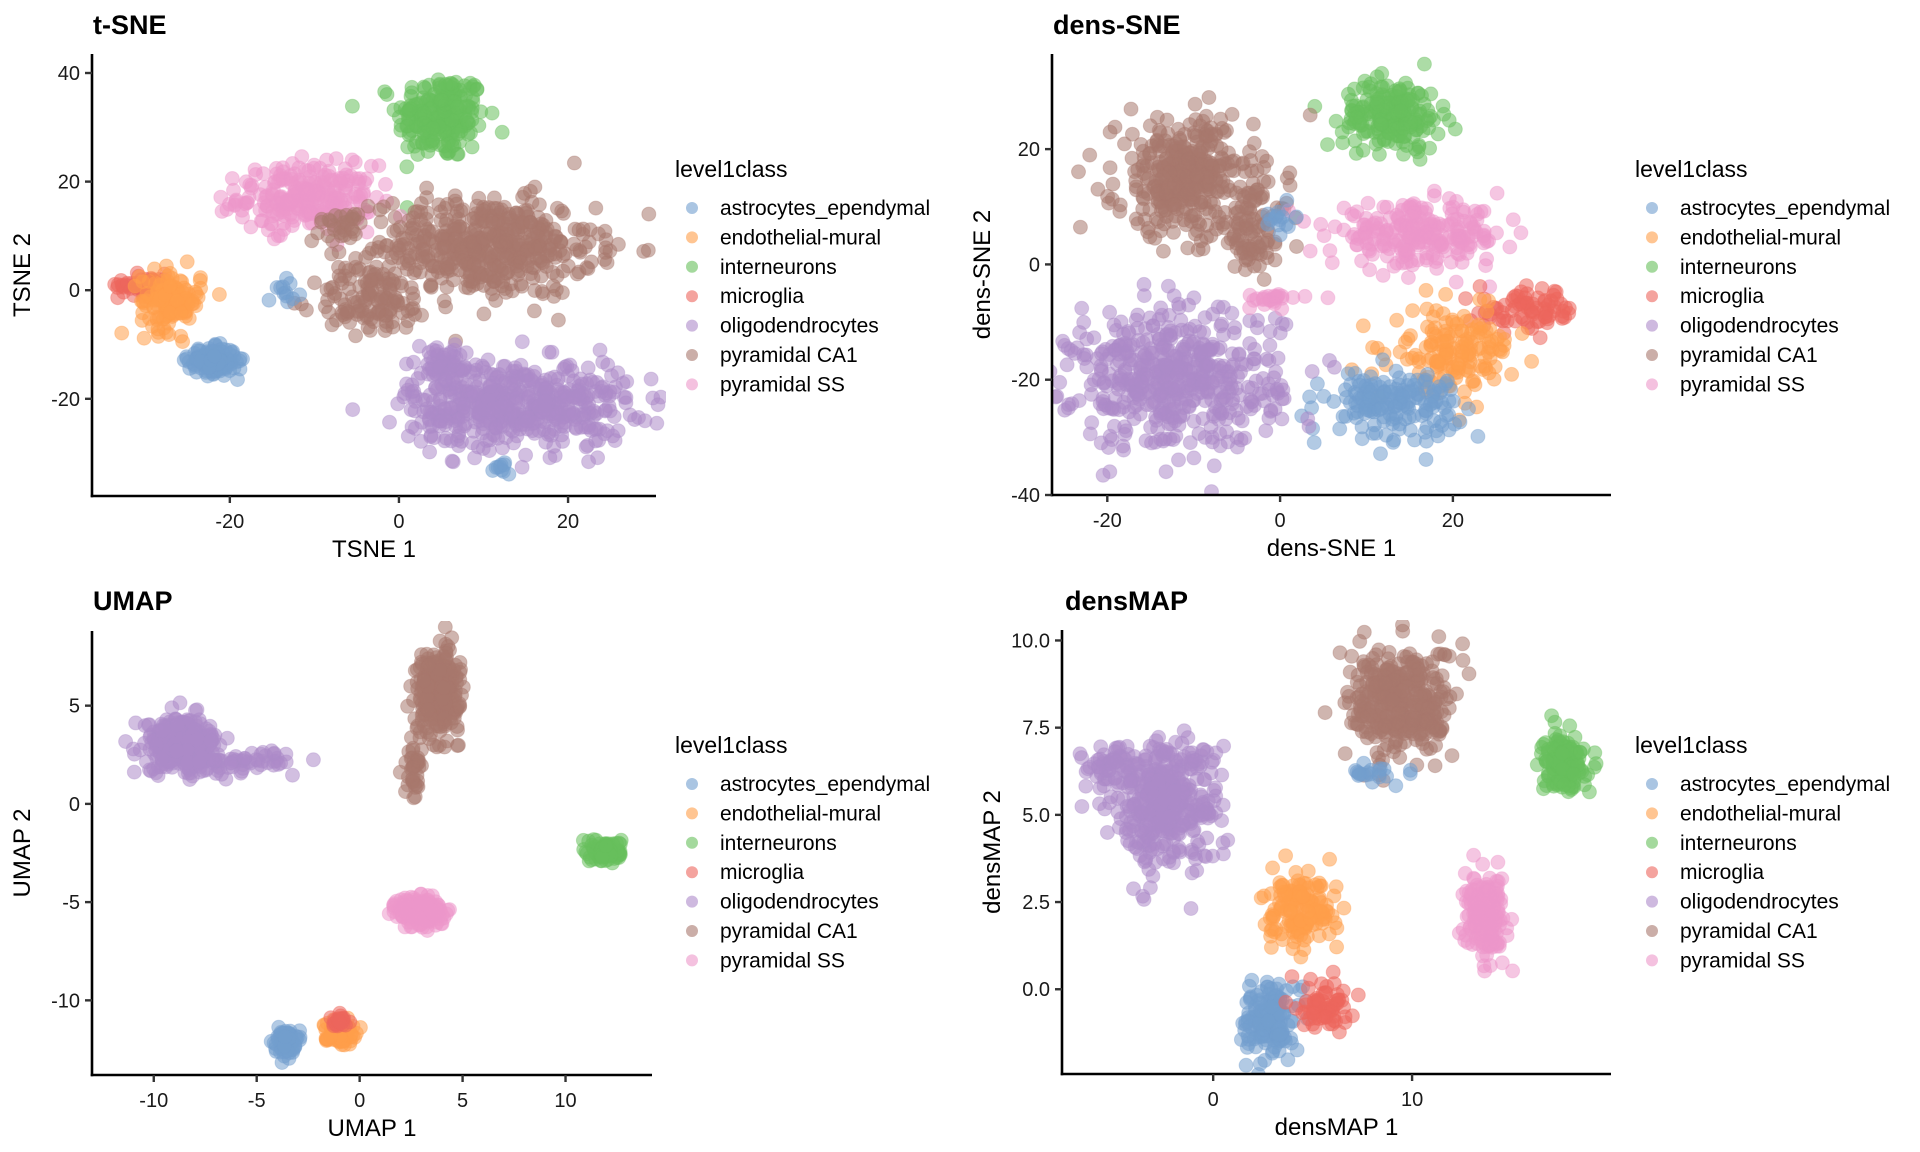  Describe the element at coordinates (213, 362) in the screenshot. I see `cluster-astrocytes-ependymal` at that location.